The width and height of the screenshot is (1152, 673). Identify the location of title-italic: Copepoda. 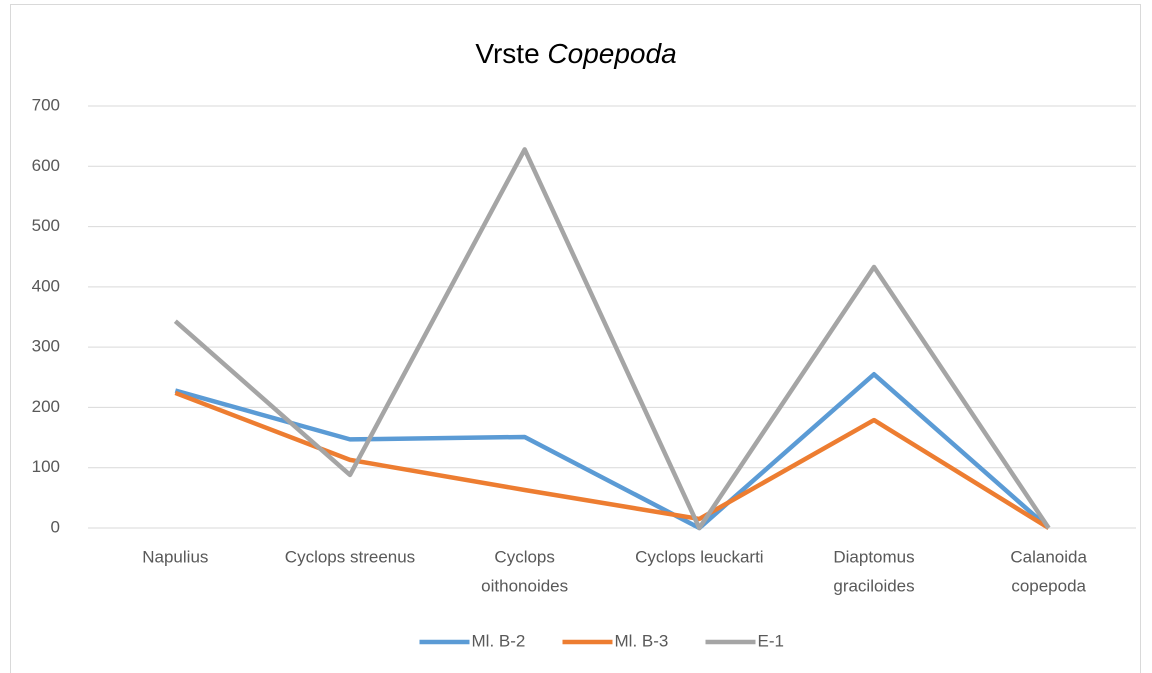
(611, 53).